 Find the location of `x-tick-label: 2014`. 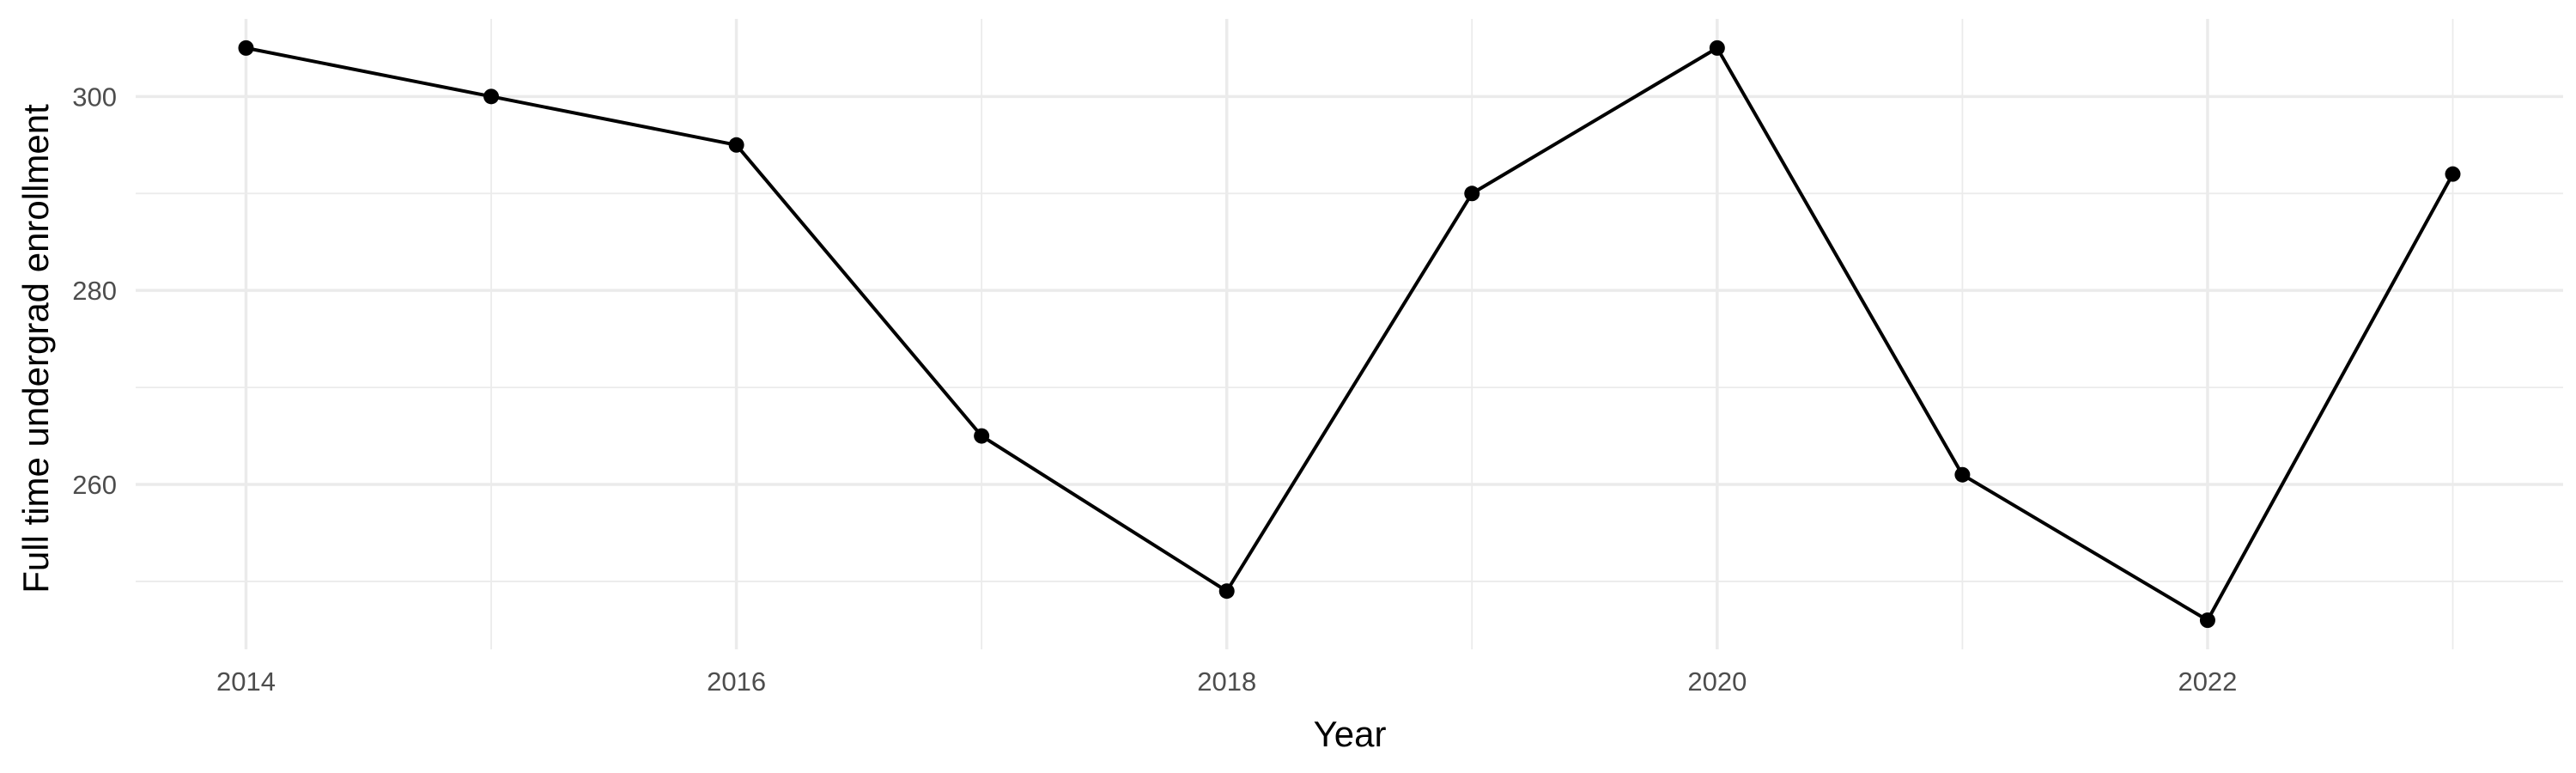

x-tick-label: 2014 is located at coordinates (246, 681).